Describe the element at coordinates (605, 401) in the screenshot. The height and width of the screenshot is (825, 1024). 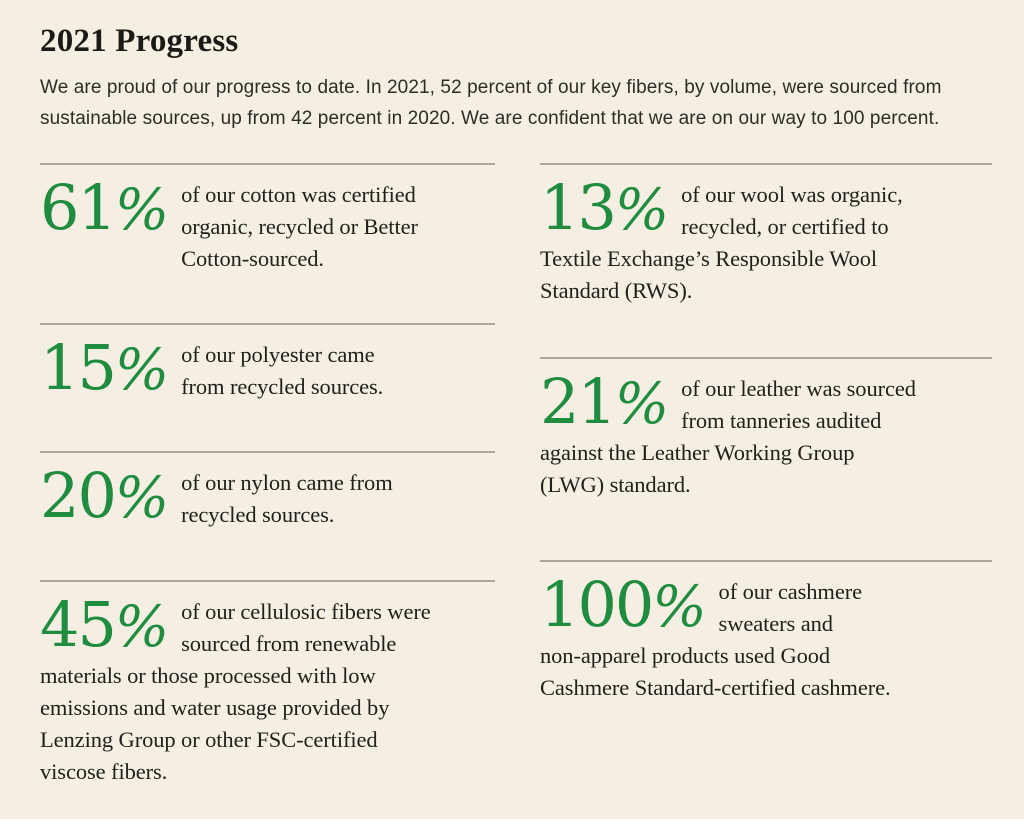
I see `stat-leather-value: 21%` at that location.